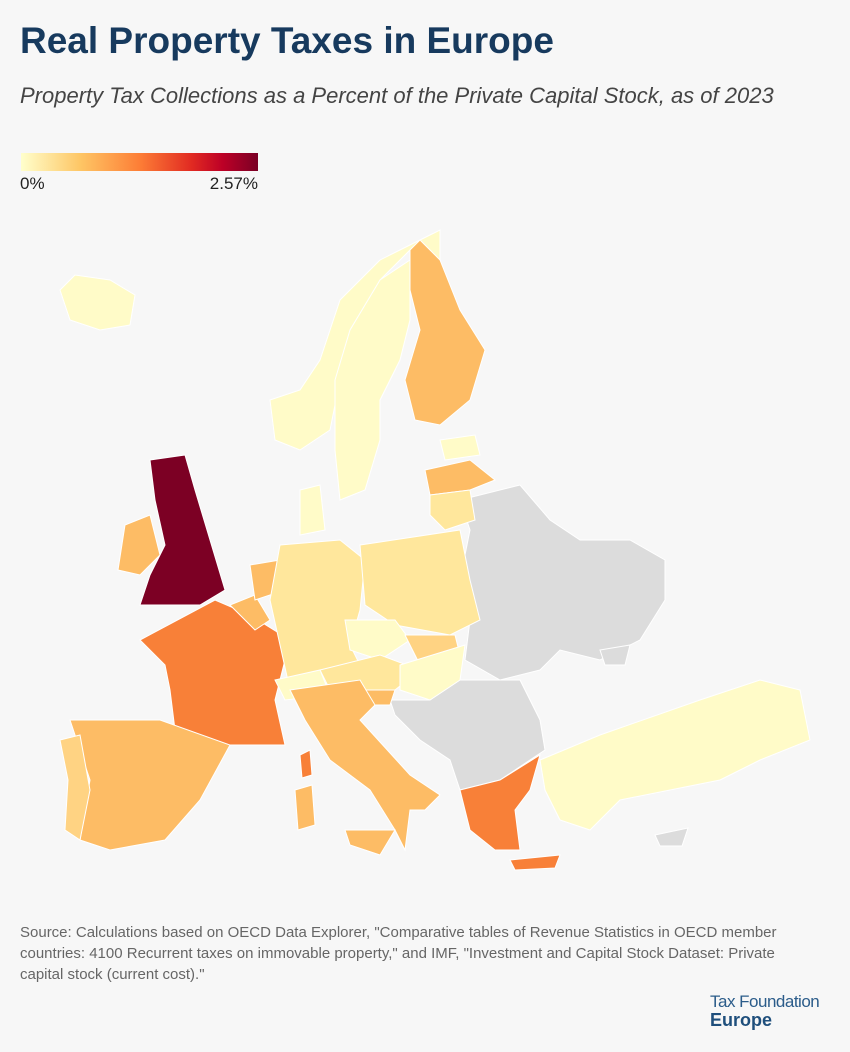  What do you see at coordinates (562, 582) in the screenshot?
I see `country-no-data-east` at bounding box center [562, 582].